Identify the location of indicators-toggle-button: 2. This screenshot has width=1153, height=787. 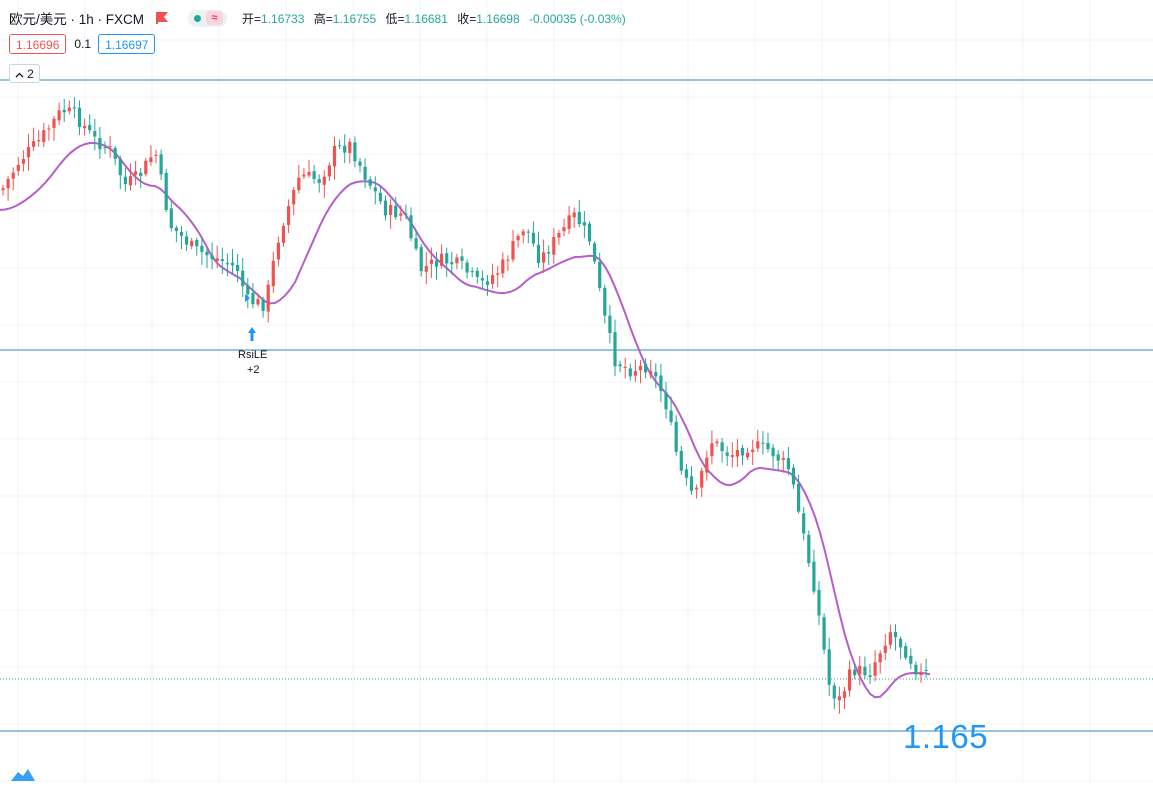
(24, 73).